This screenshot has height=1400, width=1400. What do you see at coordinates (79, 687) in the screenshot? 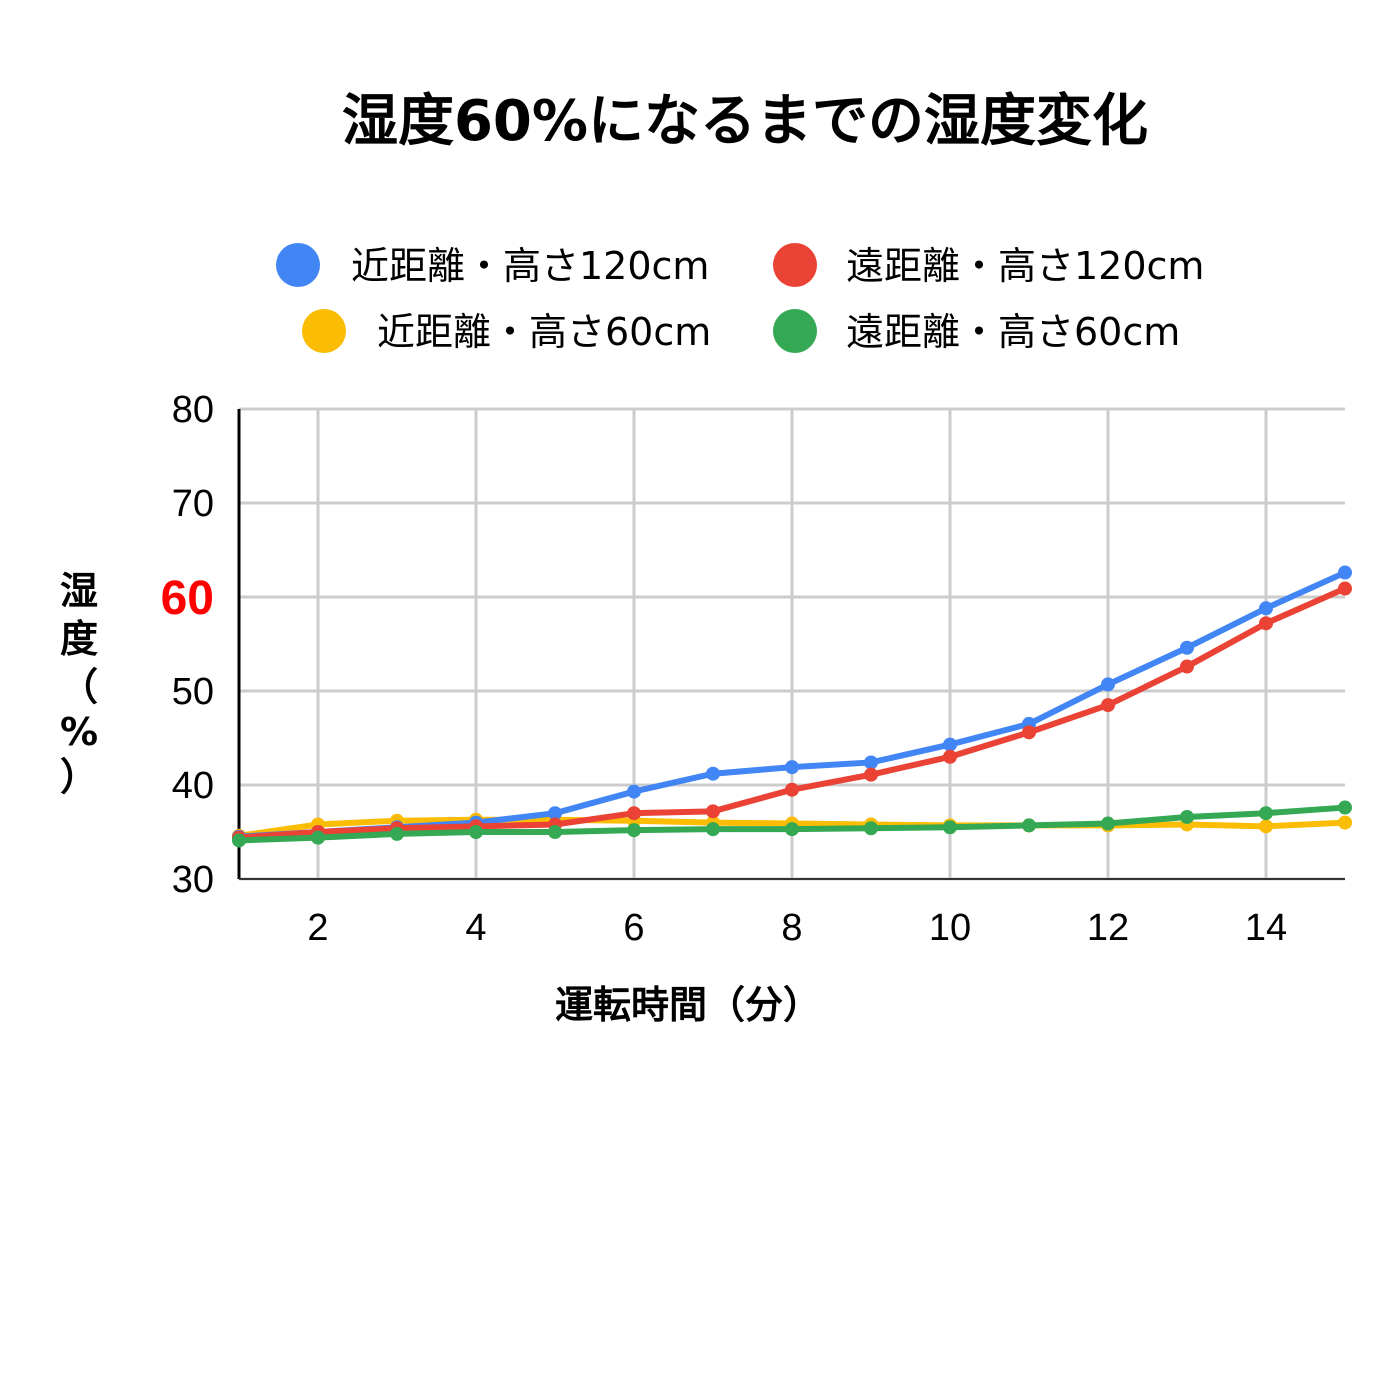
I see `y-axis-label-char: （` at bounding box center [79, 687].